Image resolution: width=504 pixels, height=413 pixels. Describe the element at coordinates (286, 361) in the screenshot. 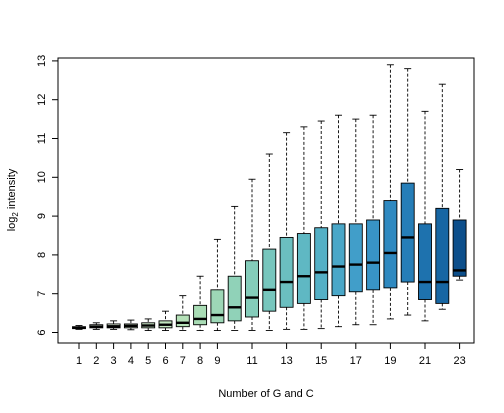

I see `x-tick-label: 13` at that location.